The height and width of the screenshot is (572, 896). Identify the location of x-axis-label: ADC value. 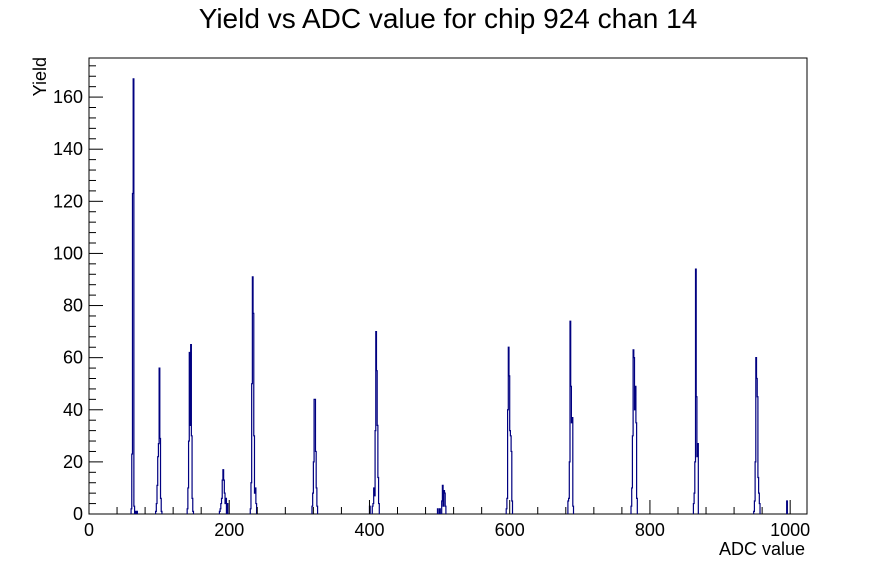
(762, 549).